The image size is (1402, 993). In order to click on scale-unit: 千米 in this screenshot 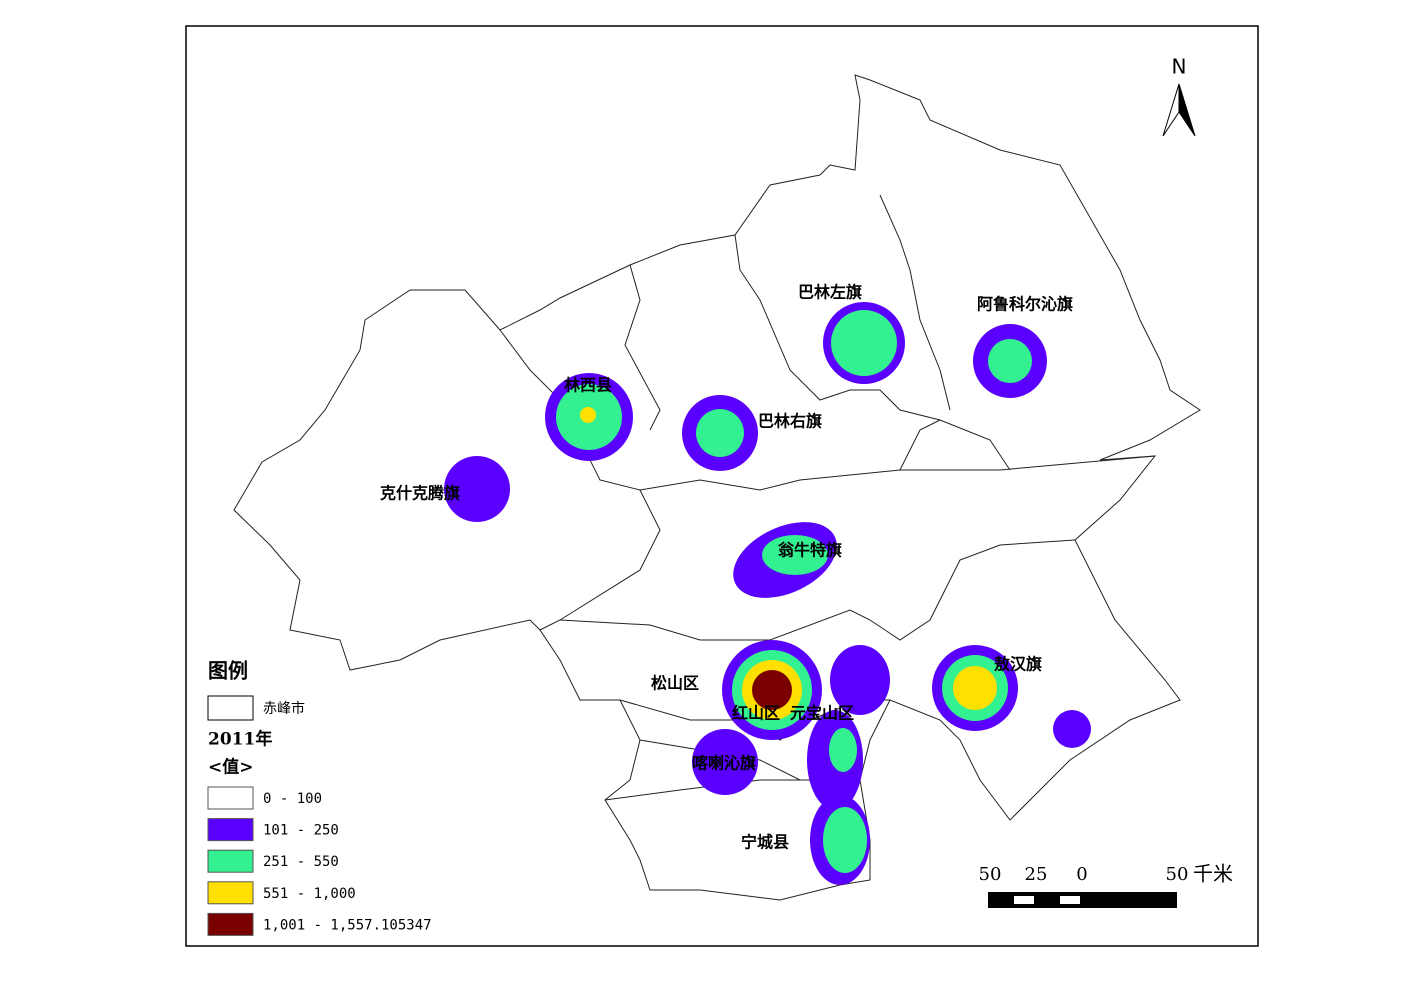, I will do `click(1213, 874)`.